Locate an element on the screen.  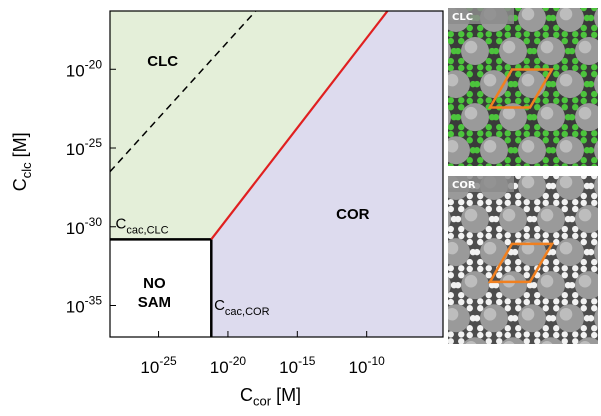
region-no-sam is located at coordinates (161, 288).